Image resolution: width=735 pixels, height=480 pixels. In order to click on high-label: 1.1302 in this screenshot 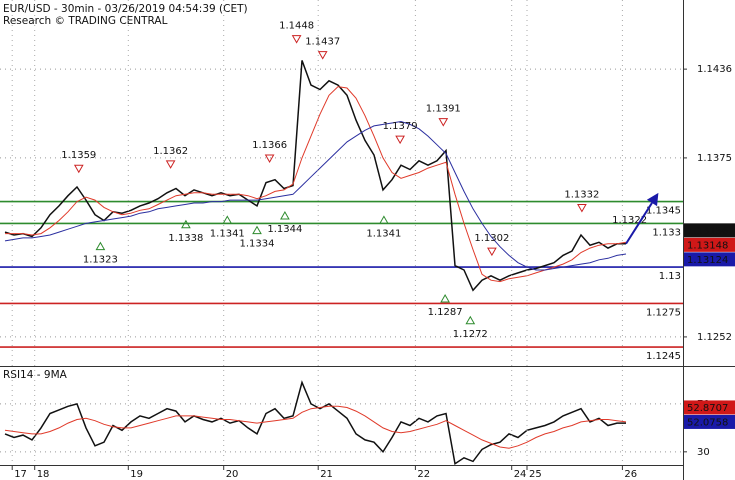, I will do `click(491, 238)`.